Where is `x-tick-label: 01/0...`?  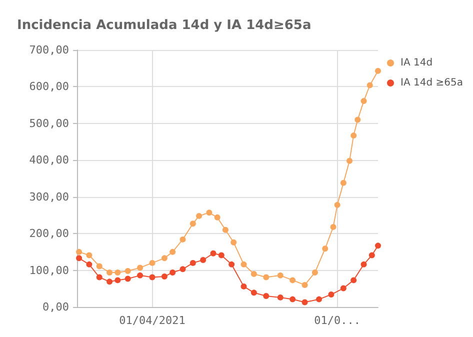
x-tick-label: 01/0... is located at coordinates (337, 320).